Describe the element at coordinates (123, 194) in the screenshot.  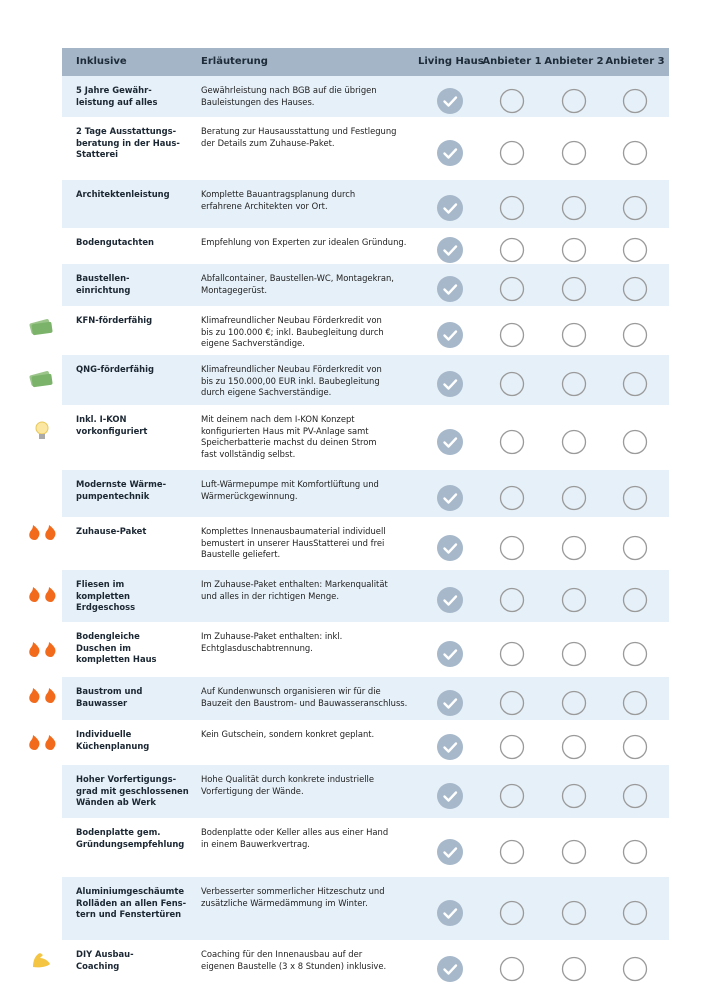
I see `row-label: Architektenleistung` at that location.